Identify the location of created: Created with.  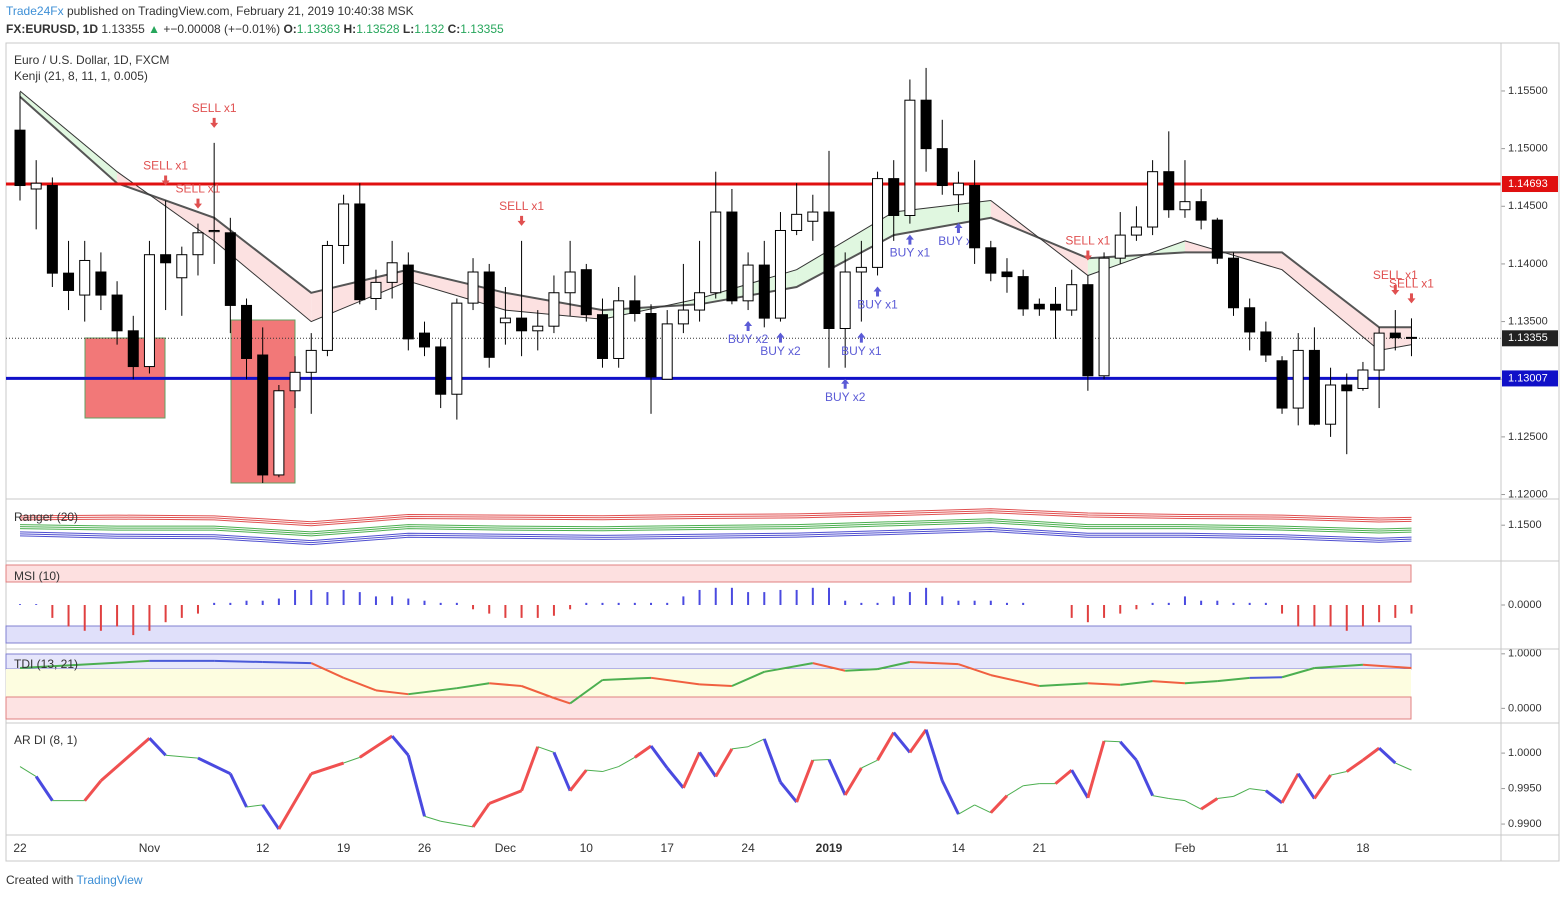
(39, 880).